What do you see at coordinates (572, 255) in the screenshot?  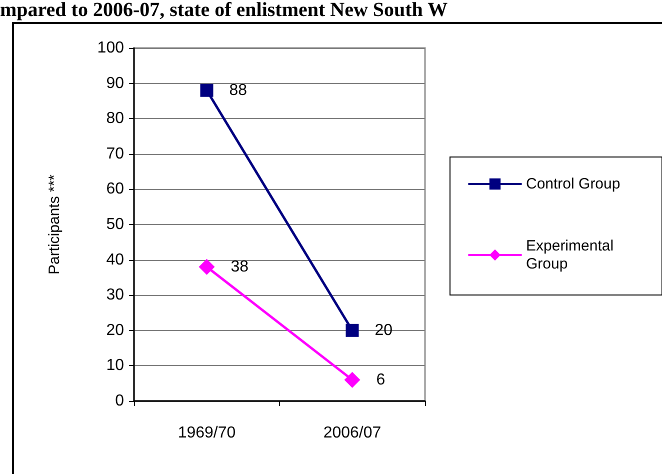 I see `legend-label: Experimental Group` at bounding box center [572, 255].